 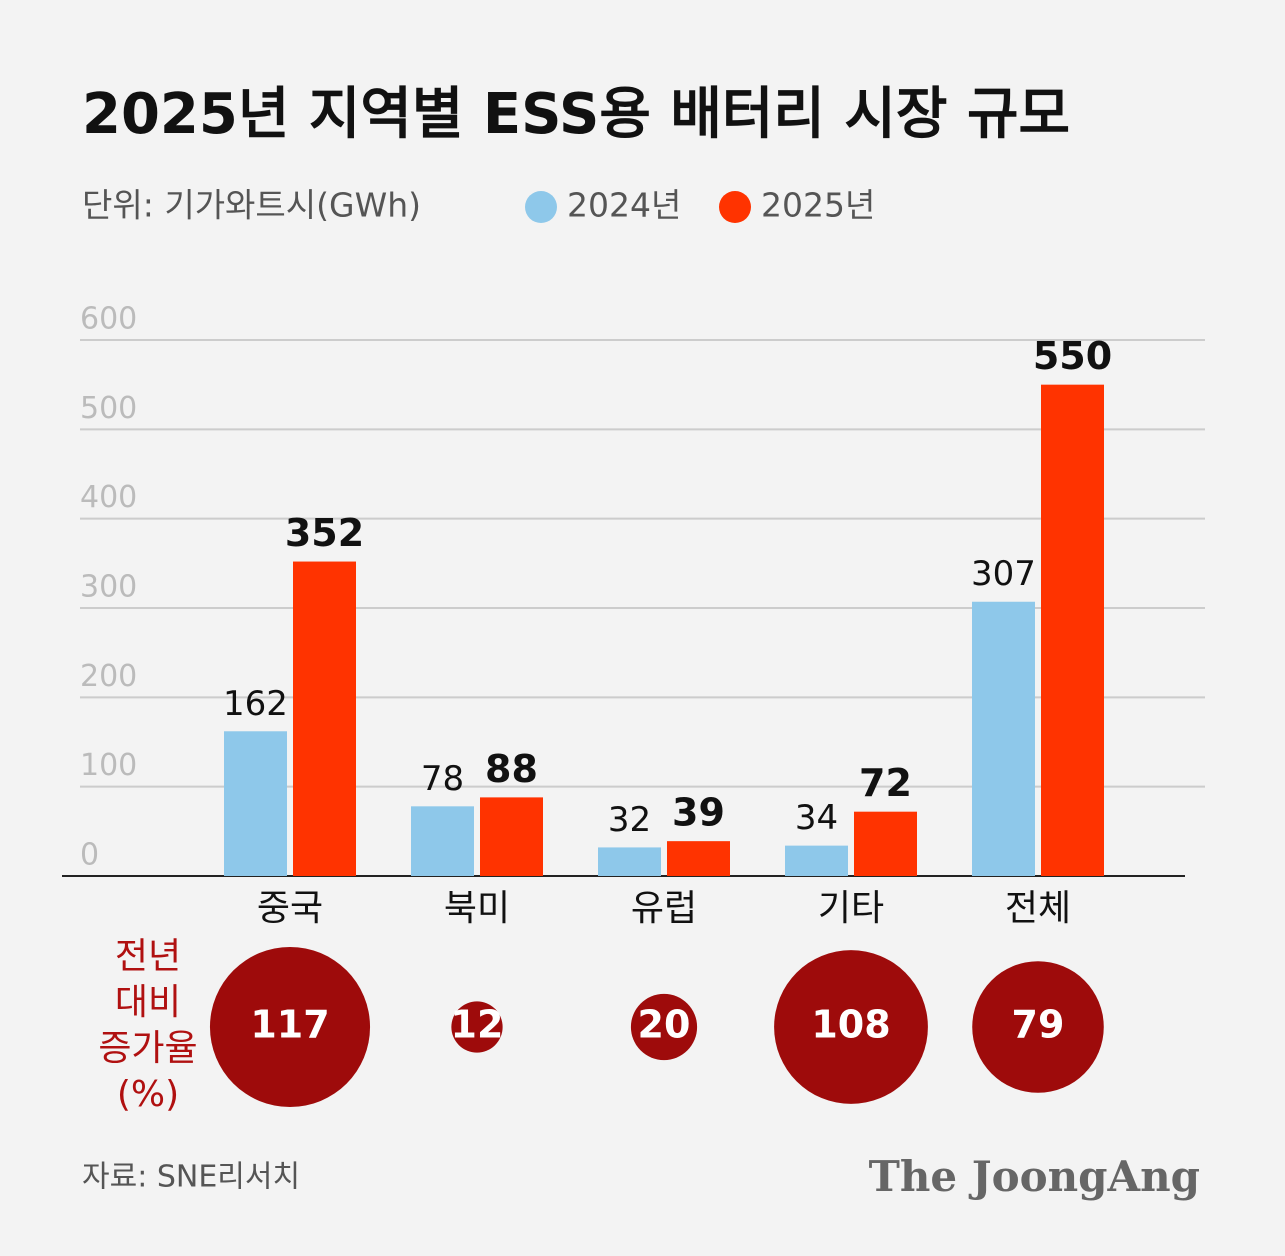 What do you see at coordinates (89, 855) in the screenshot?
I see `y-tick-label: 0` at bounding box center [89, 855].